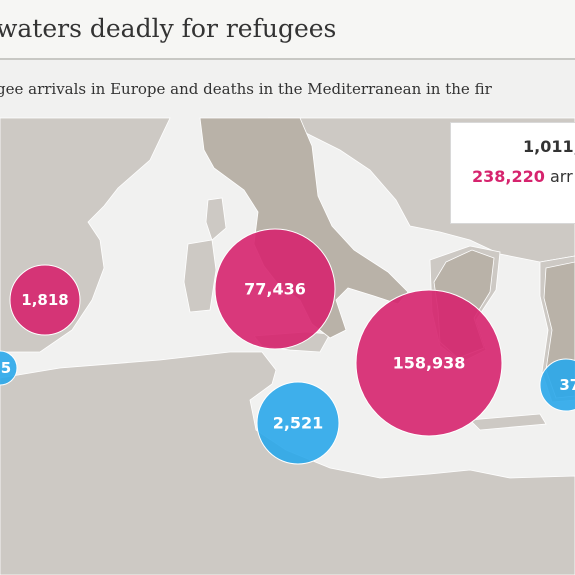 This screenshot has width=575, height=575. I want to click on arrivals-bubble-label-ionian: 158,938, so click(429, 363).